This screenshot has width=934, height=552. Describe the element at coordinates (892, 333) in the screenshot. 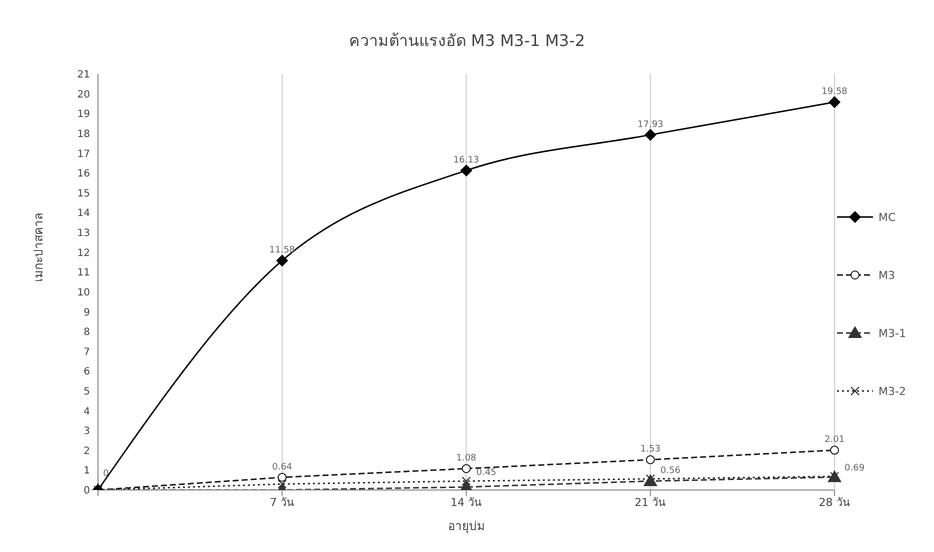

I see `legend-label: M3-1` at that location.